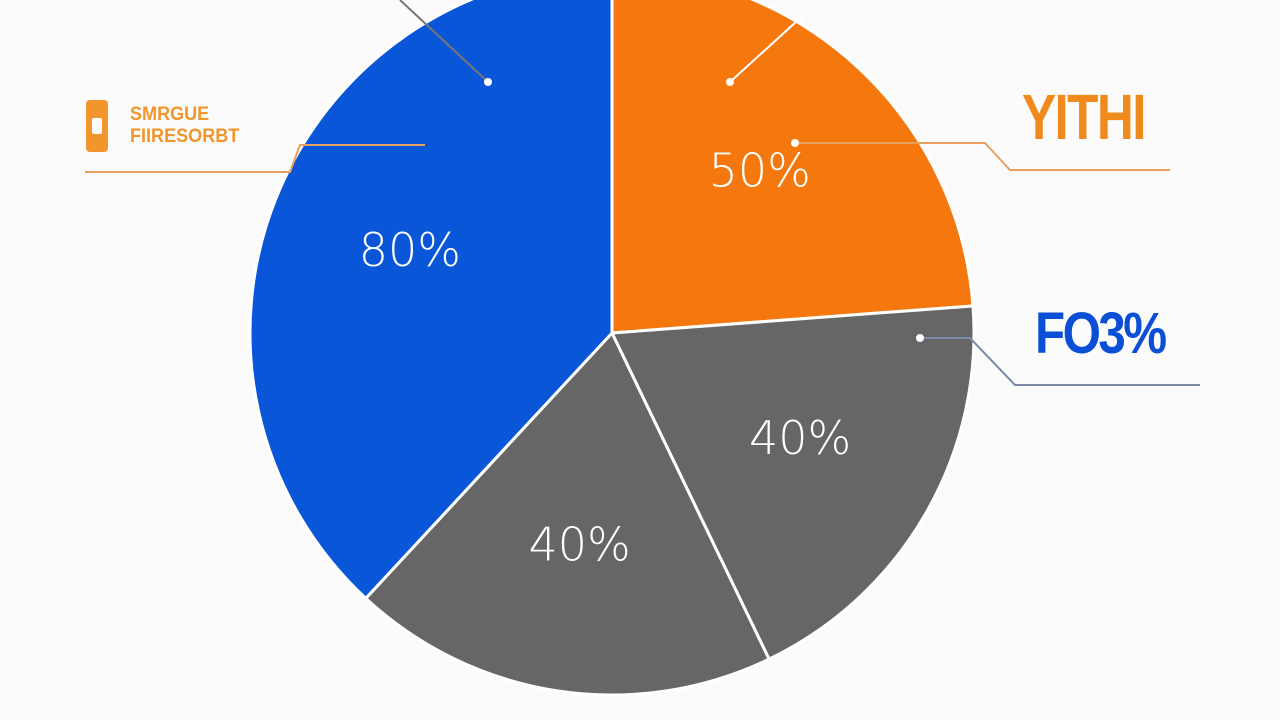 Image resolution: width=1280 pixels, height=720 pixels. What do you see at coordinates (97, 126) in the screenshot?
I see `label-icon-detail` at bounding box center [97, 126].